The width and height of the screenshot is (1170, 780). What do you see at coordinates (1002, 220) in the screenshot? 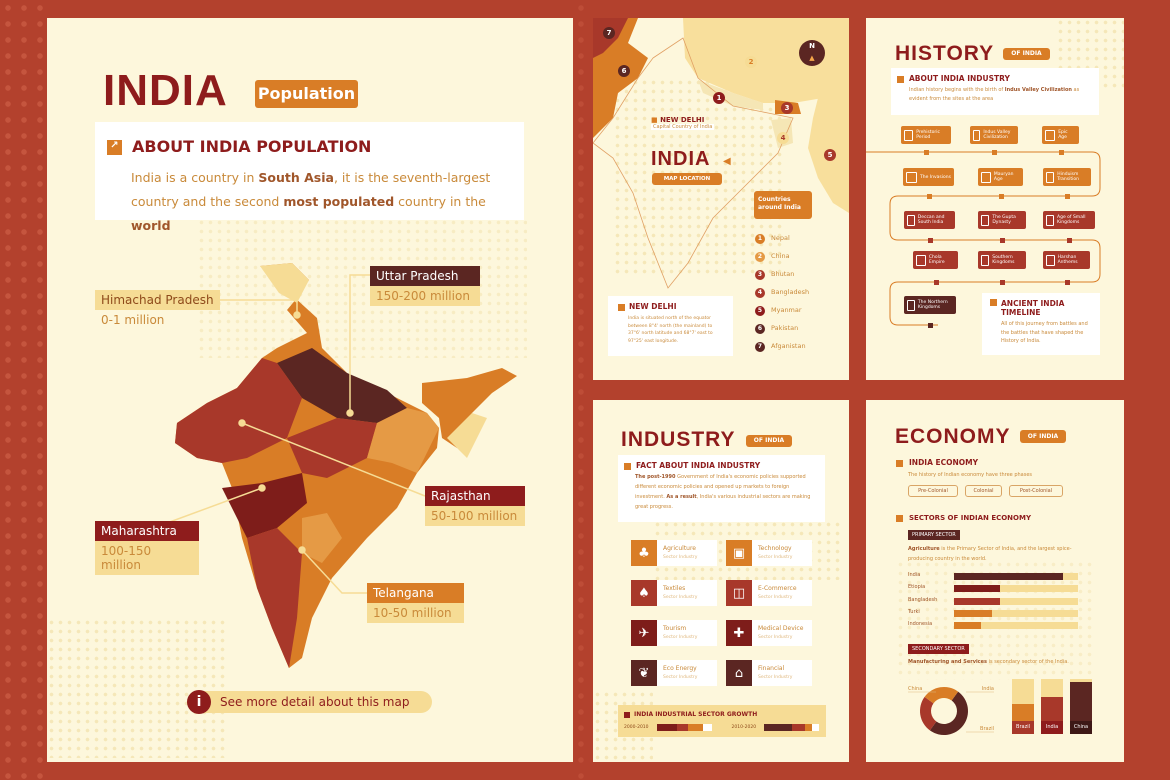
I see `timeline-item: The Gupta Dynasty` at bounding box center [1002, 220].